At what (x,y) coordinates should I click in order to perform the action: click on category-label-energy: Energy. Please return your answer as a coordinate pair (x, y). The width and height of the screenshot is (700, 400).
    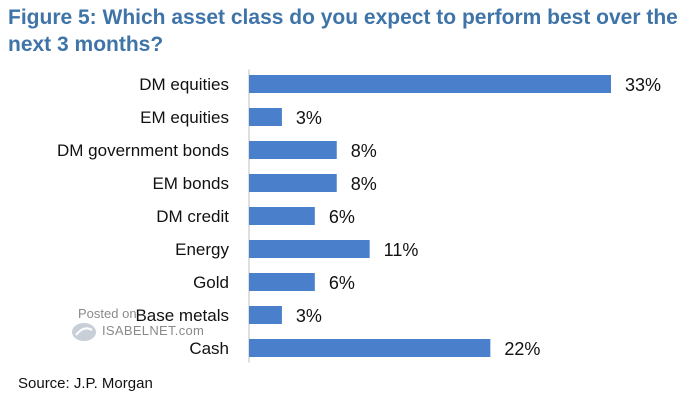
    Looking at the image, I should click on (202, 249).